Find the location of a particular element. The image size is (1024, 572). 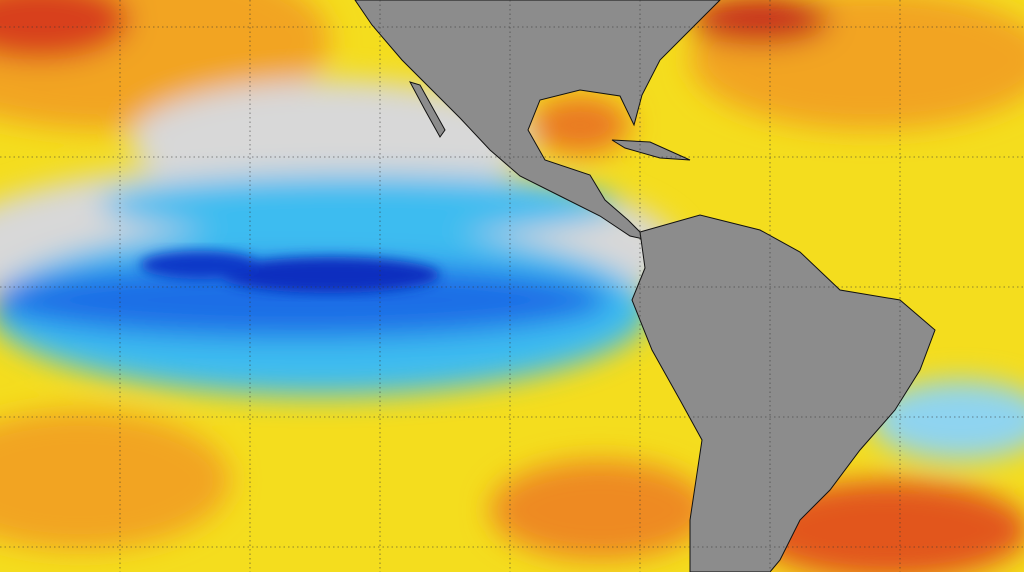

cool-patch is located at coordinates (947, 420).